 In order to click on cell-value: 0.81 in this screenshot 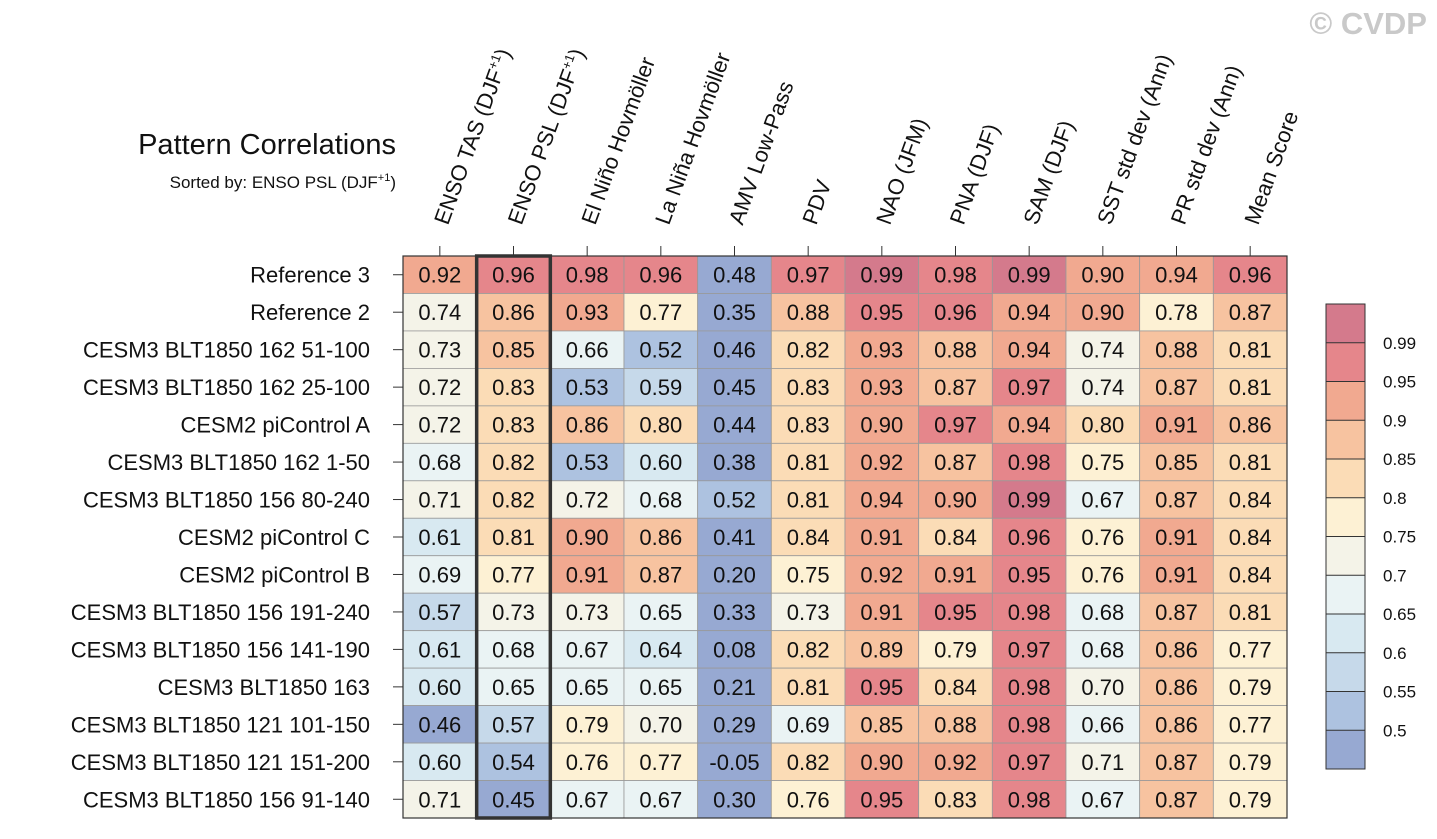, I will do `click(1250, 350)`.